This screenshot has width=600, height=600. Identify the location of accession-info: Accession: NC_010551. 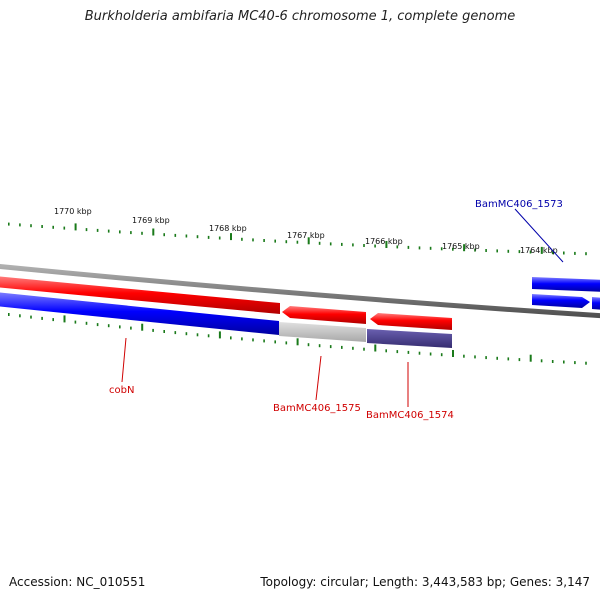
(77, 582).